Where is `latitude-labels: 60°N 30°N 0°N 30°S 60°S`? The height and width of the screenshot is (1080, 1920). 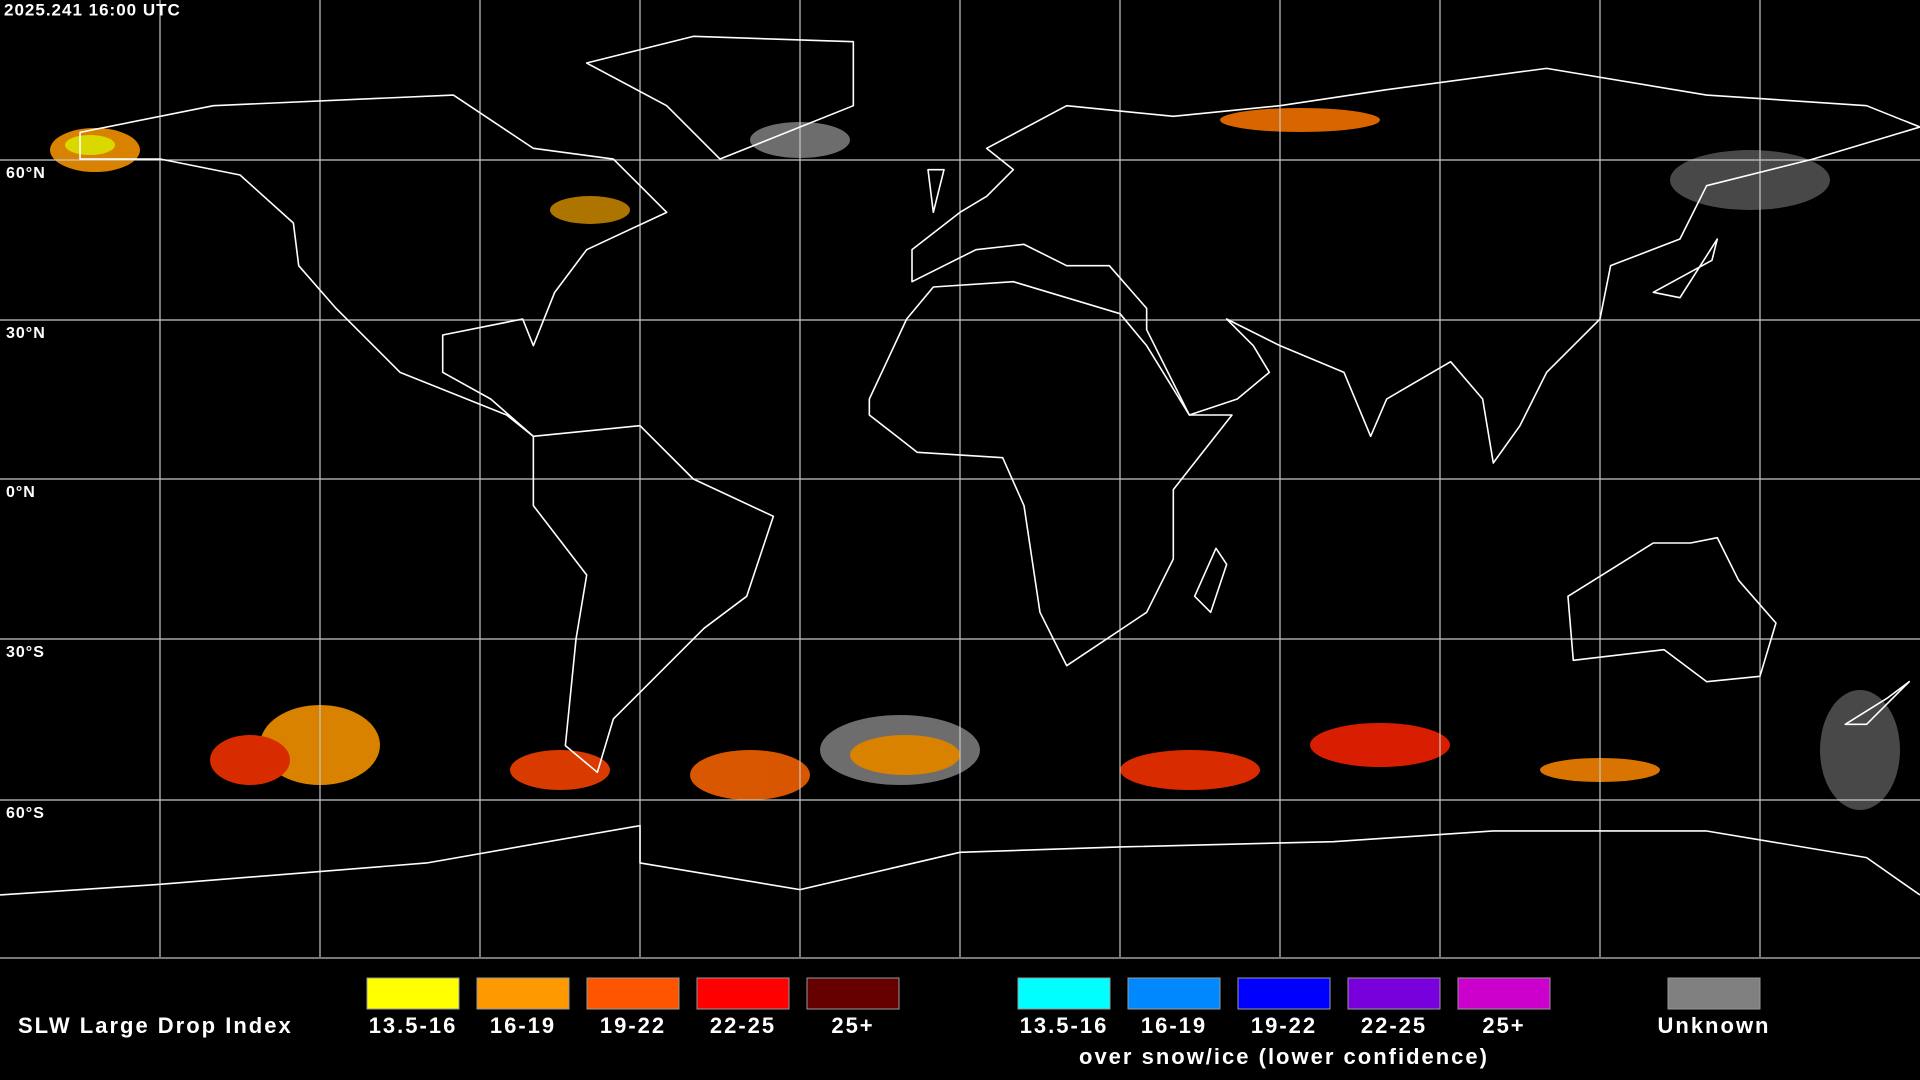
latitude-labels: 60°N 30°N 0°N 30°S 60°S is located at coordinates (26, 493).